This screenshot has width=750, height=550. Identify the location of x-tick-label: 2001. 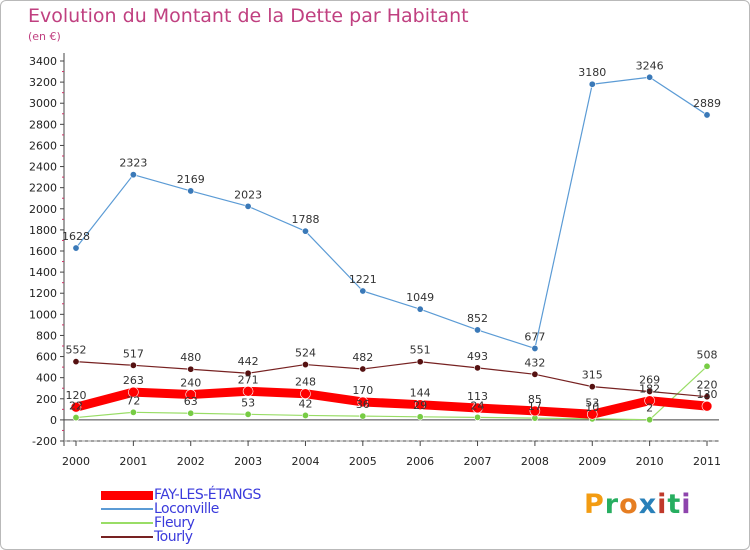
(133, 461).